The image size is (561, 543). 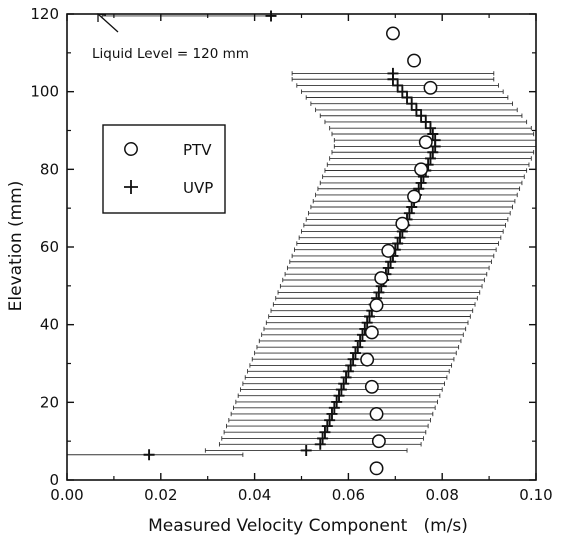 I want to click on legend-box, so click(x=164, y=169).